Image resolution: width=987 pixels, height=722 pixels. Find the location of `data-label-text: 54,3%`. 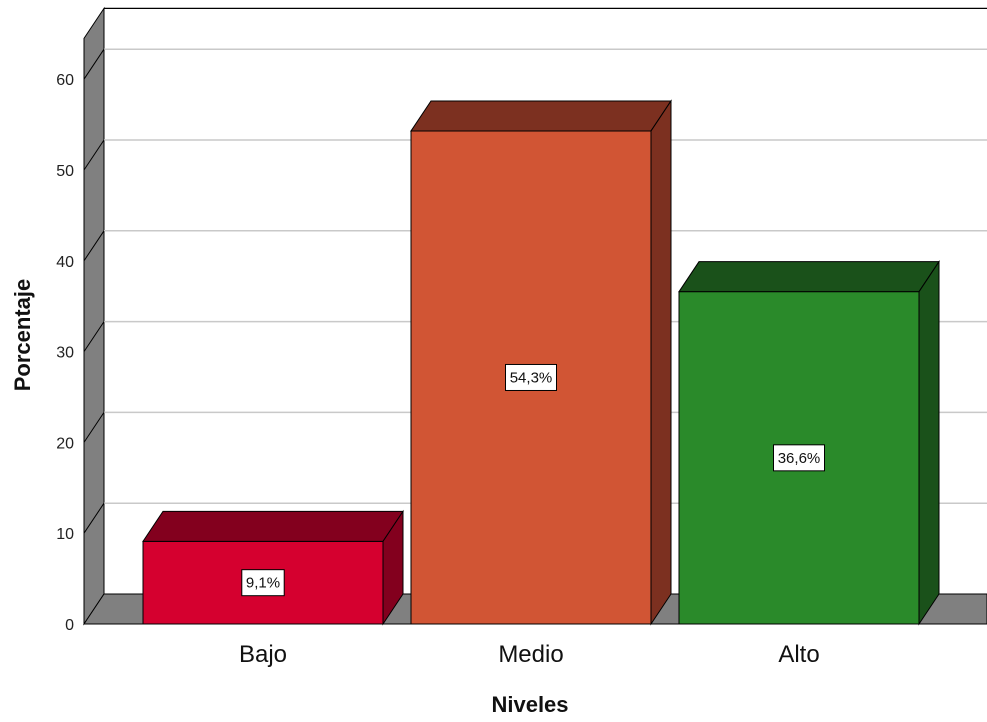

data-label-text: 54,3% is located at coordinates (531, 377).